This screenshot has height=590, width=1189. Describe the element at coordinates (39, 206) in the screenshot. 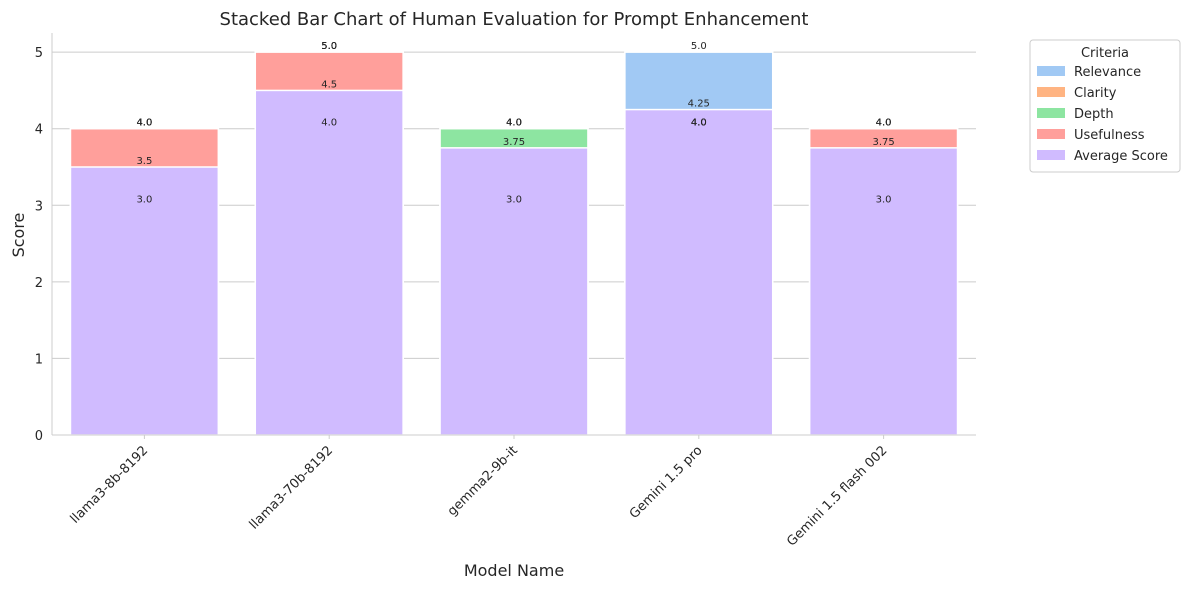

I see `y-tick-label: 3` at that location.